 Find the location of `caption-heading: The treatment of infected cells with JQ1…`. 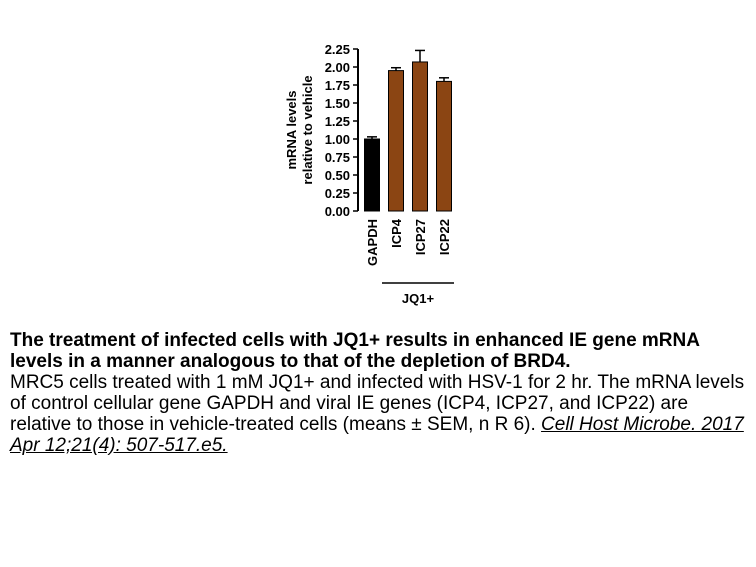

caption-heading: The treatment of infected cells with JQ1… is located at coordinates (355, 351).